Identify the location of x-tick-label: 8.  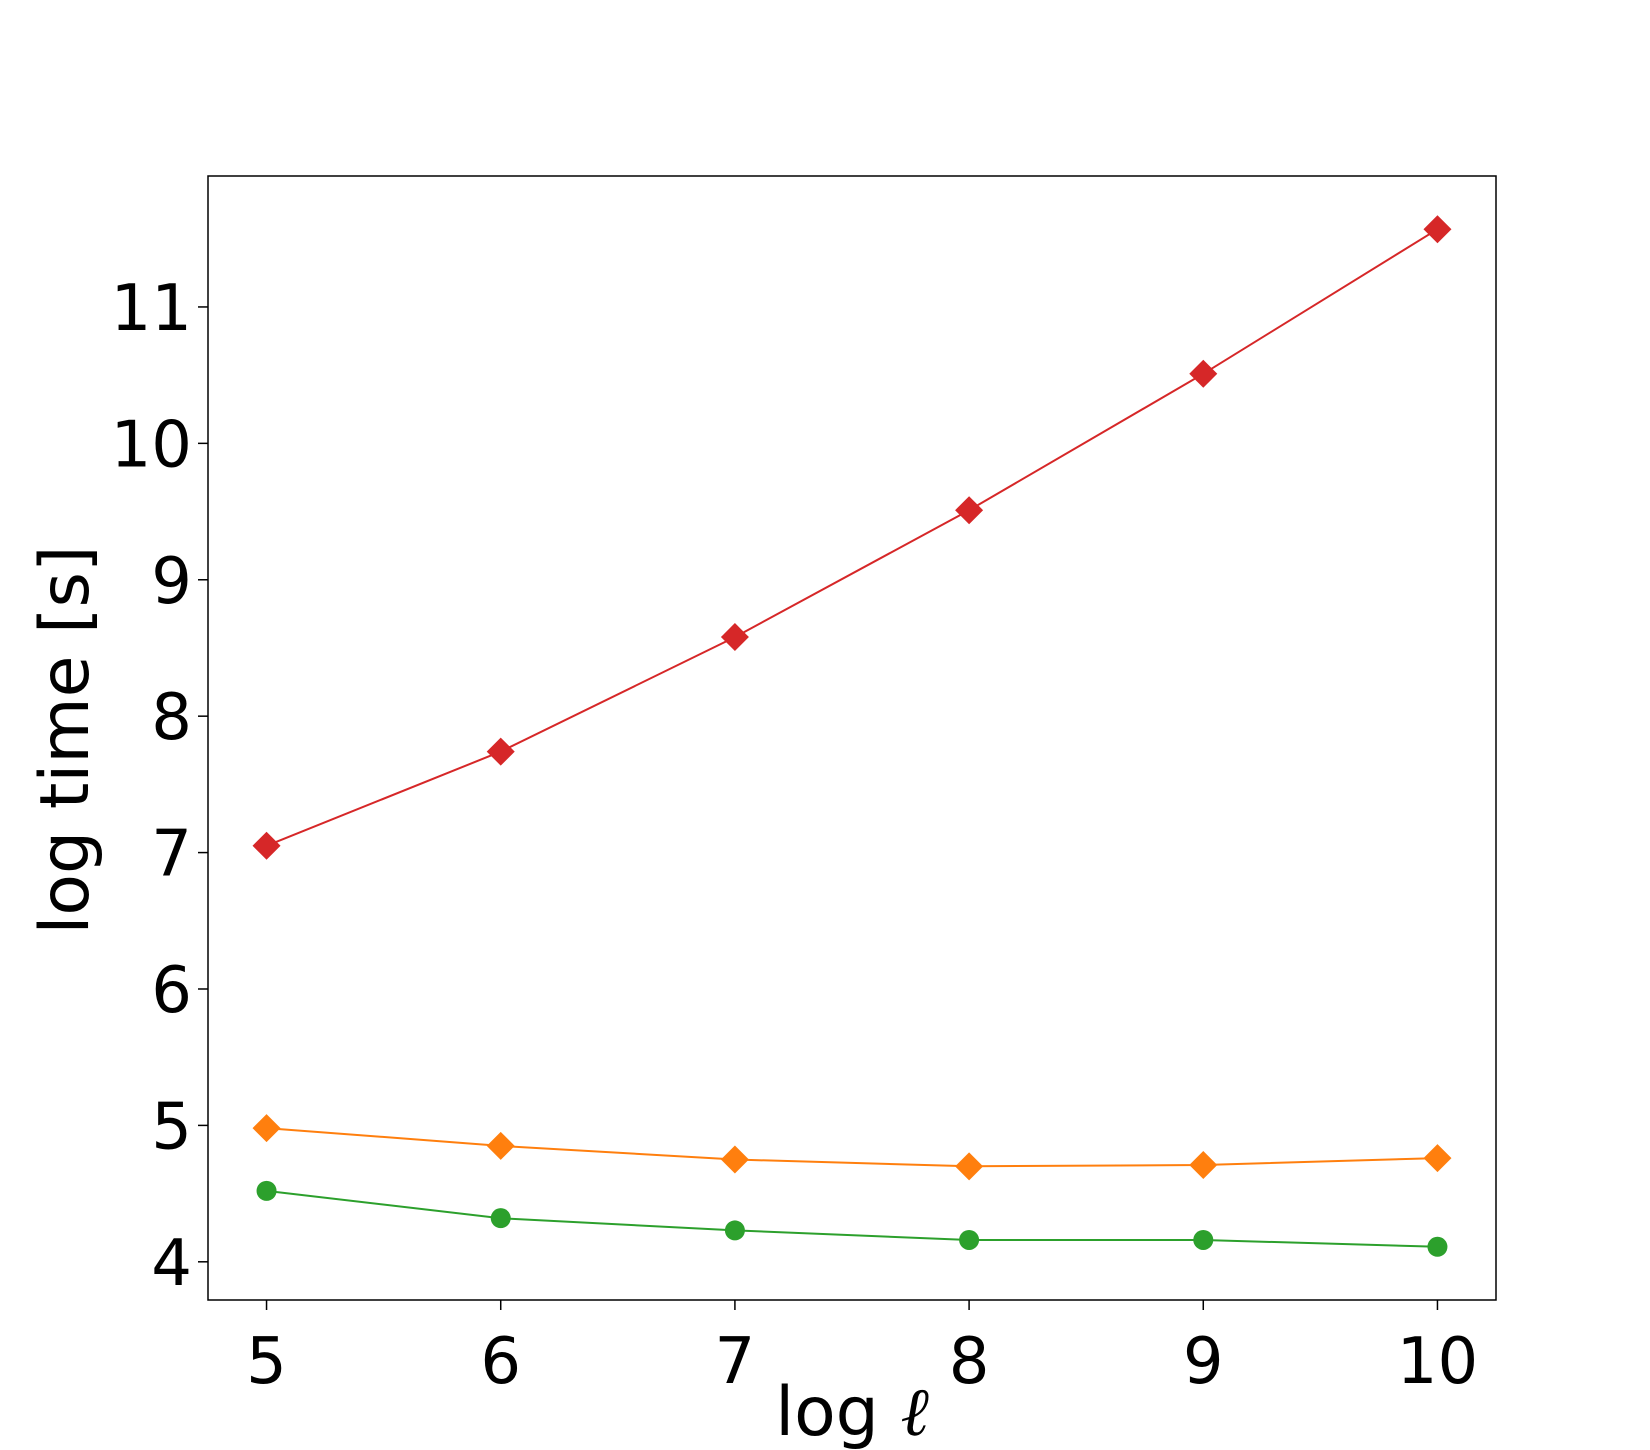
(969, 1362).